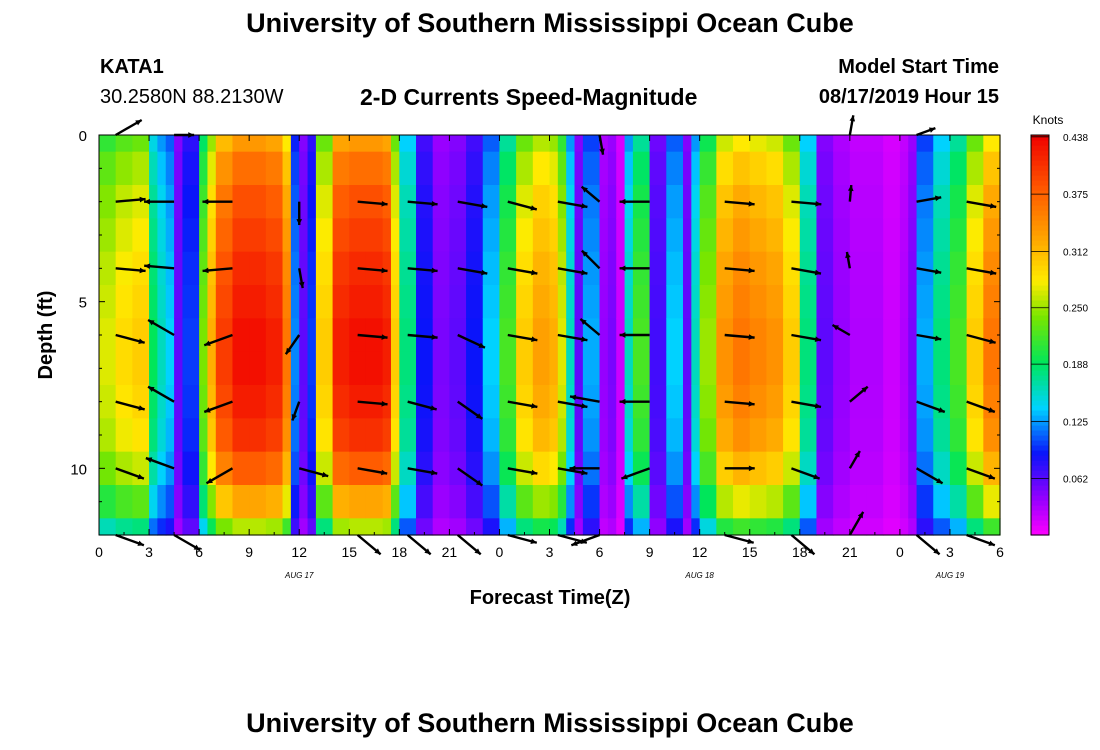 This screenshot has width=1100, height=750. I want to click on model-start-time: 08/17/2019 Hour 15, so click(908, 97).